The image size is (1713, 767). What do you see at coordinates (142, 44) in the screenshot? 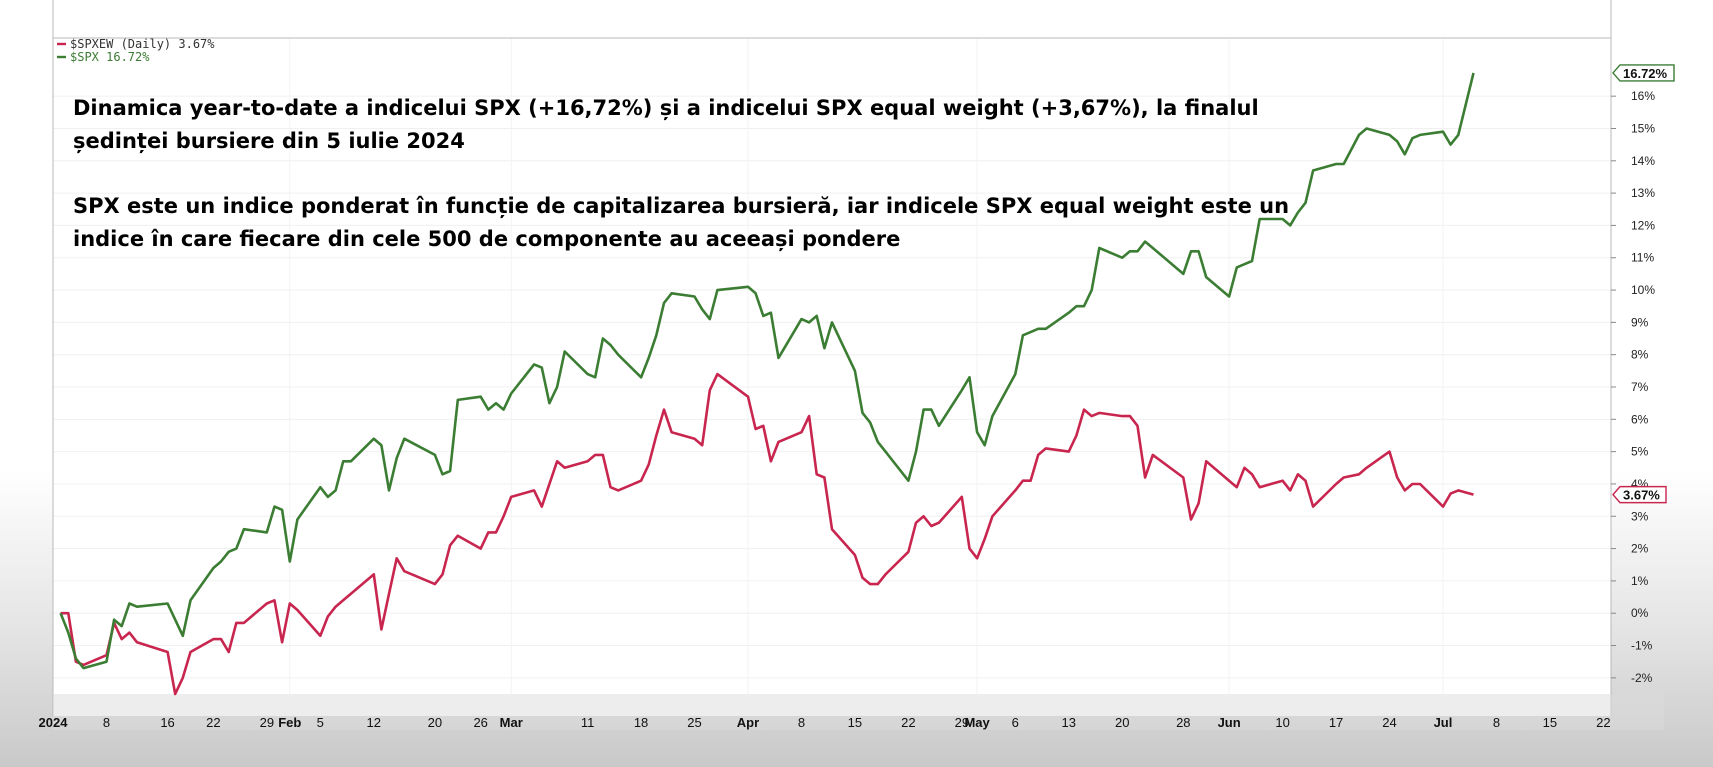
I see `legend-label: $SPXEW (Daily) 3.67%` at bounding box center [142, 44].